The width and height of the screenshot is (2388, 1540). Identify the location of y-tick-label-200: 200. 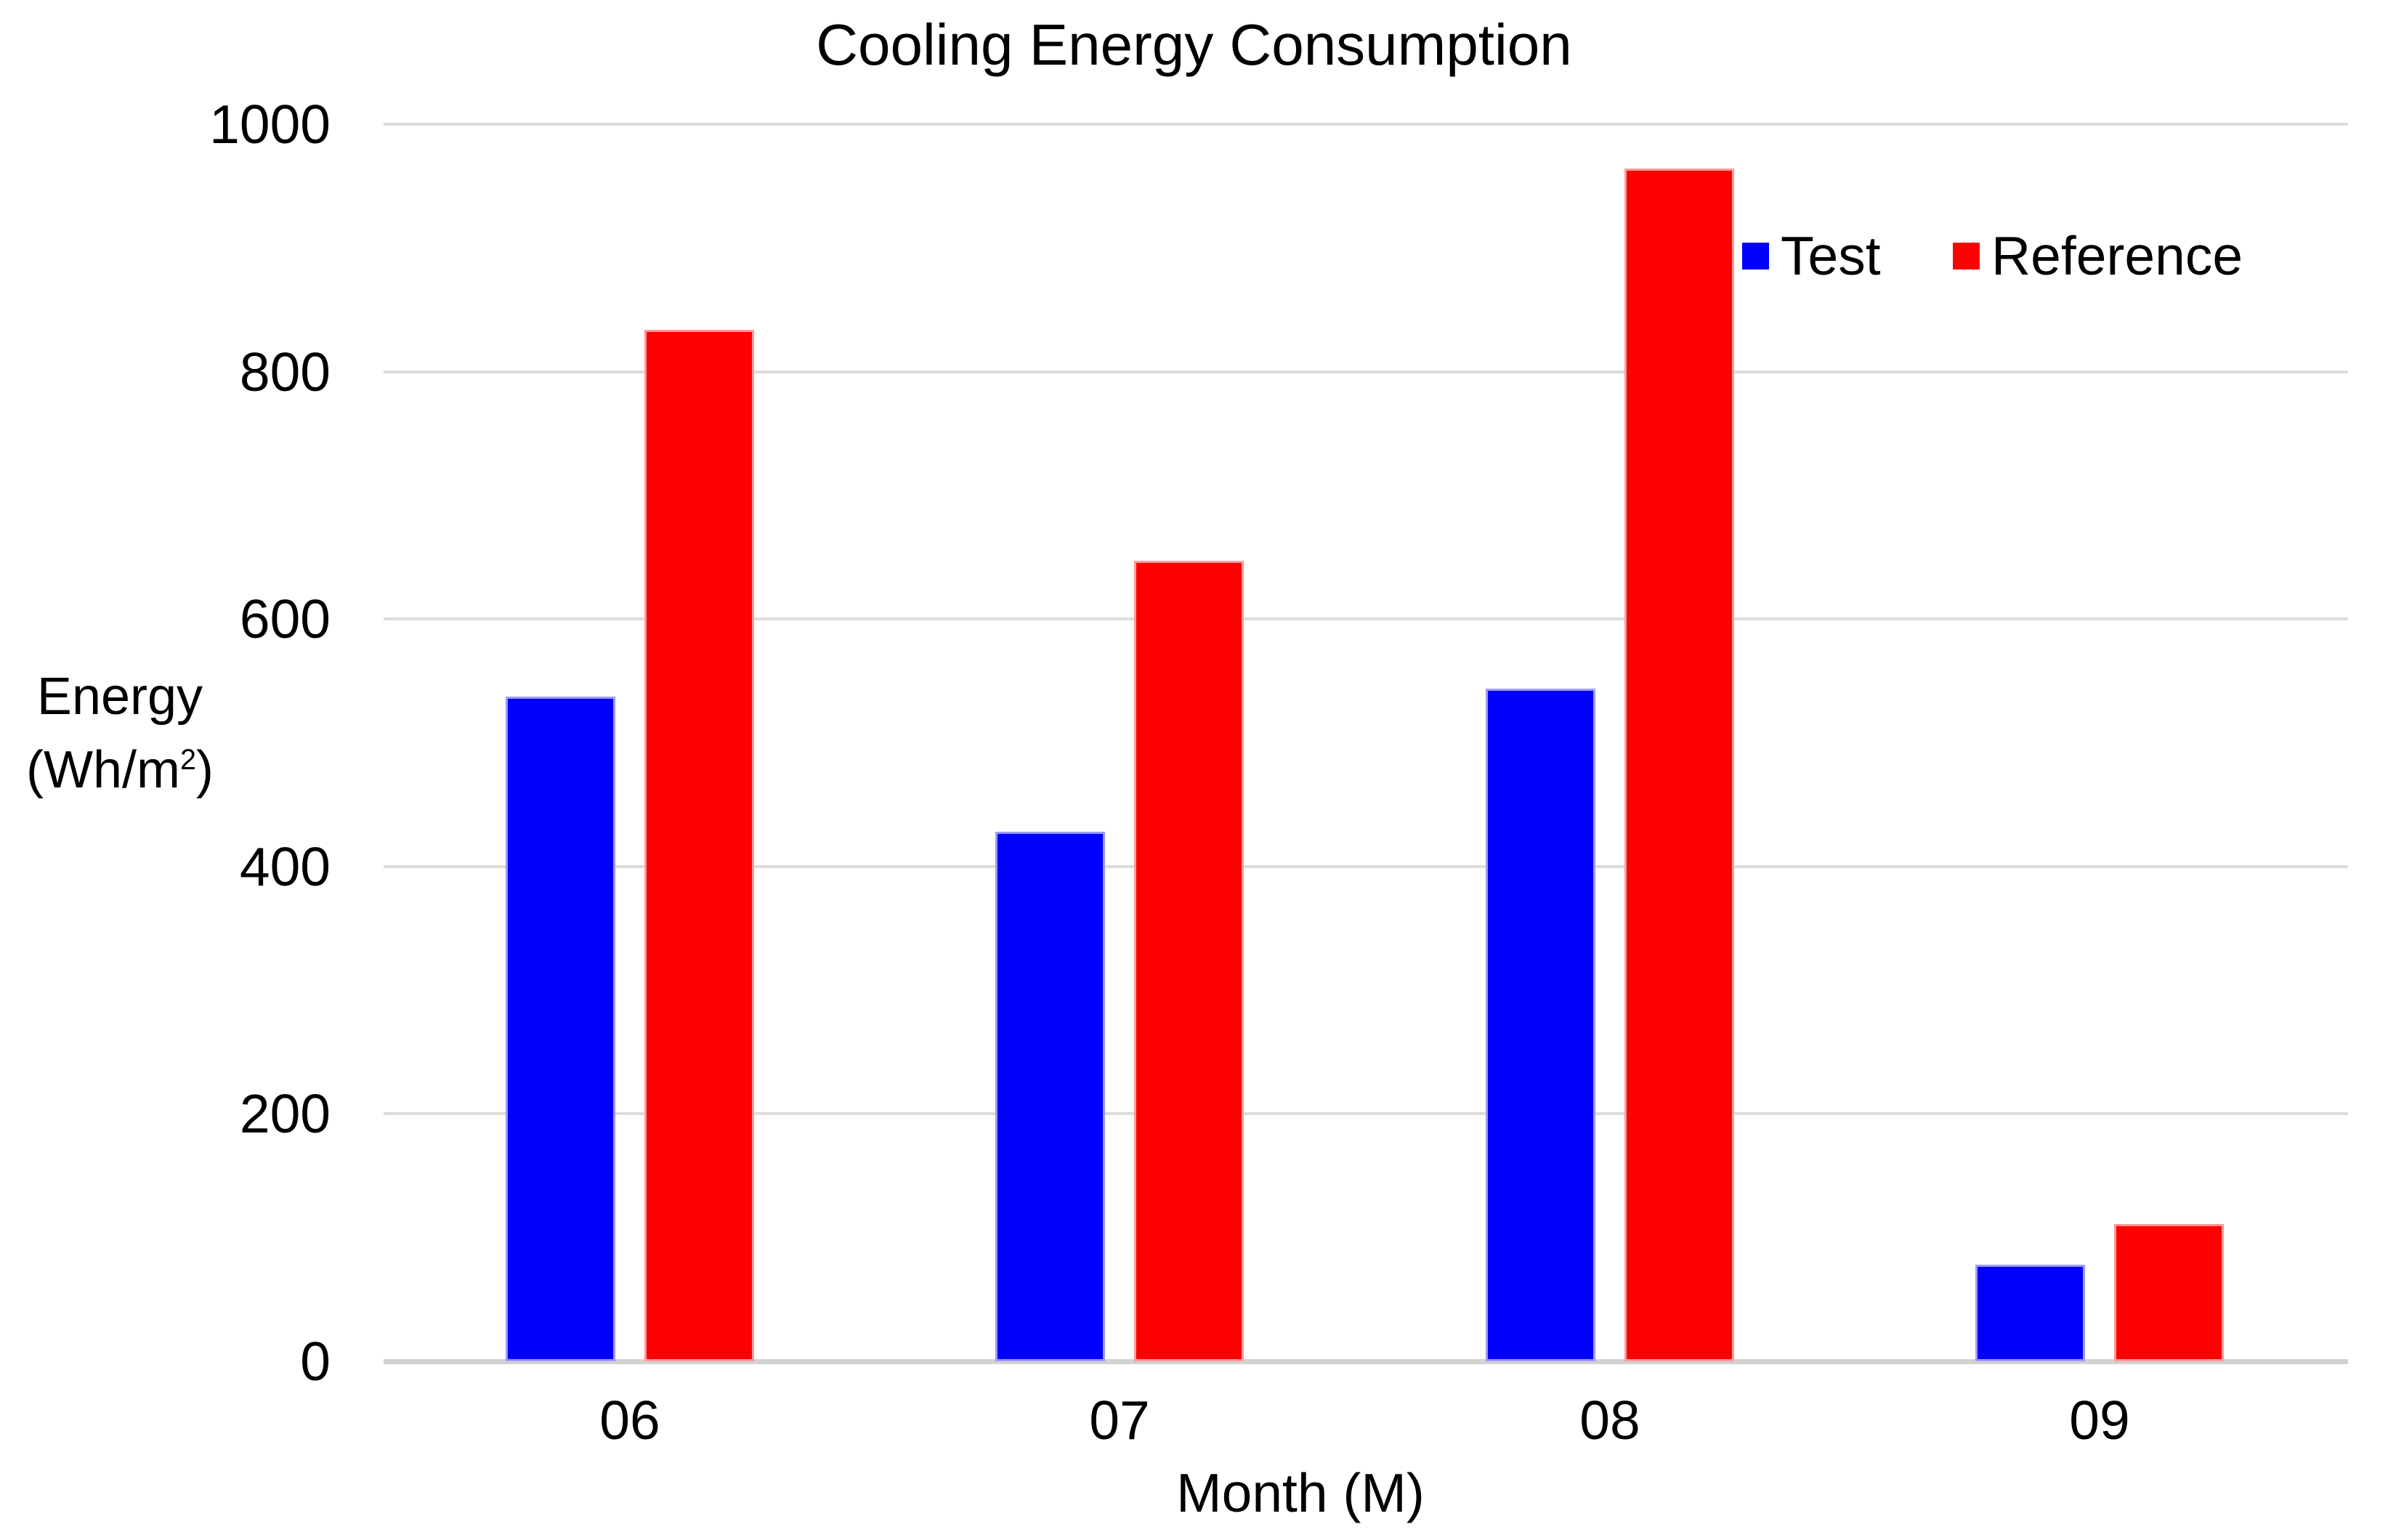
(285, 1114).